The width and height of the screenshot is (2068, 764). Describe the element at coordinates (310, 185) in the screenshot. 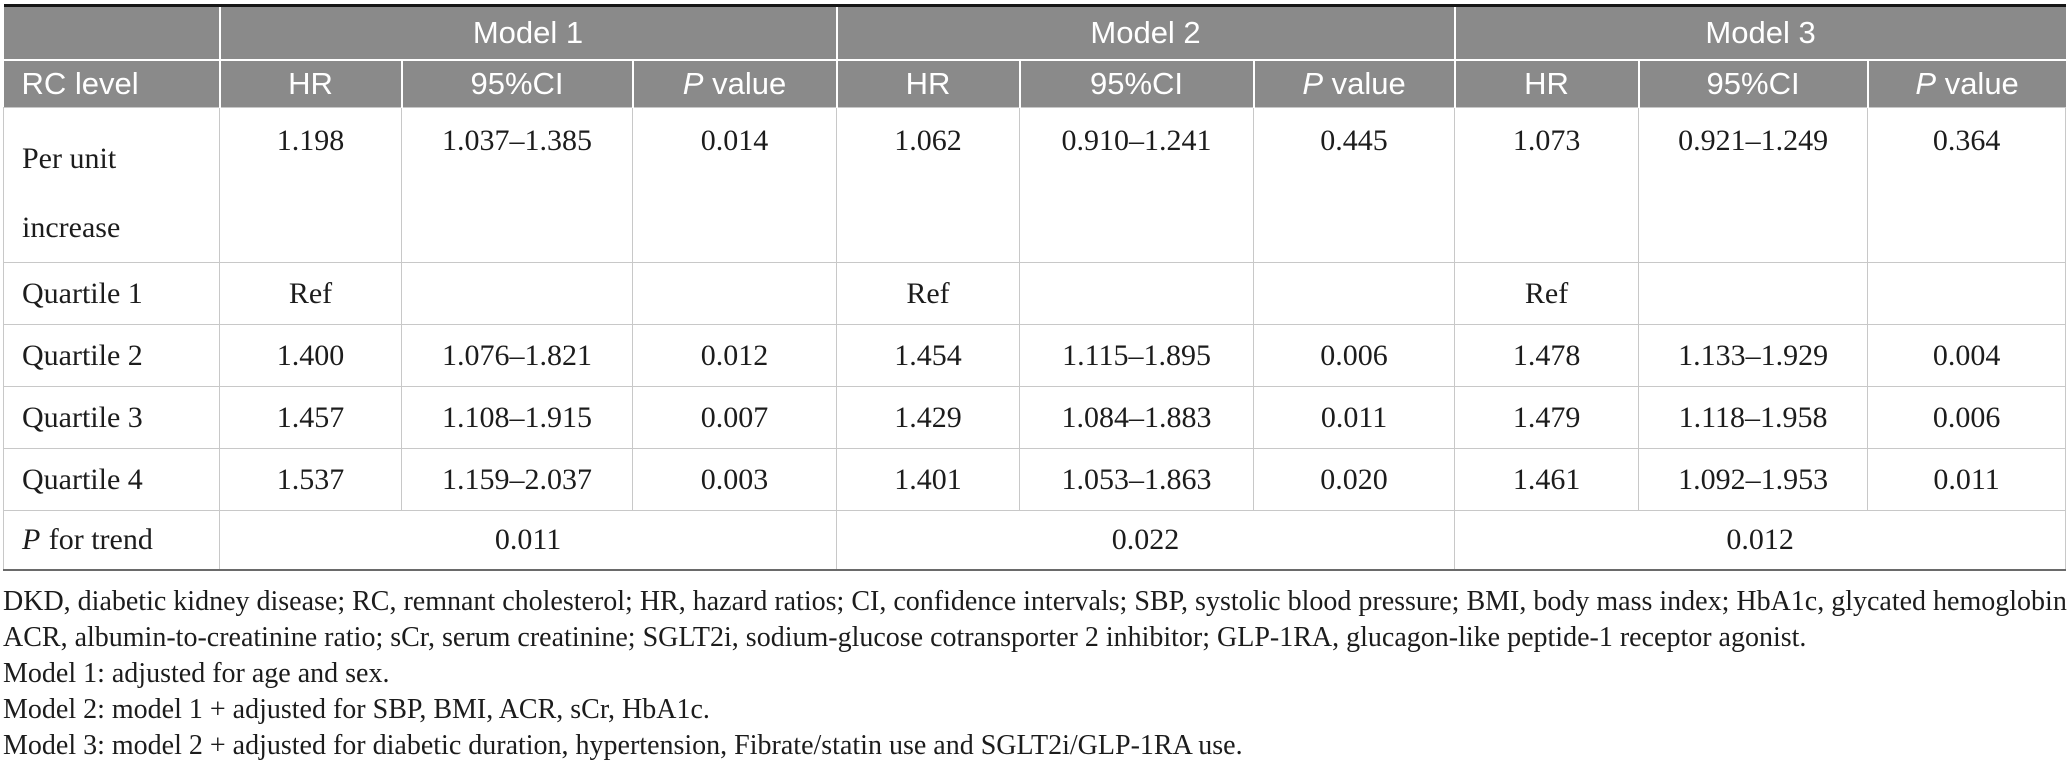

I see `data-cell: 1.198` at that location.